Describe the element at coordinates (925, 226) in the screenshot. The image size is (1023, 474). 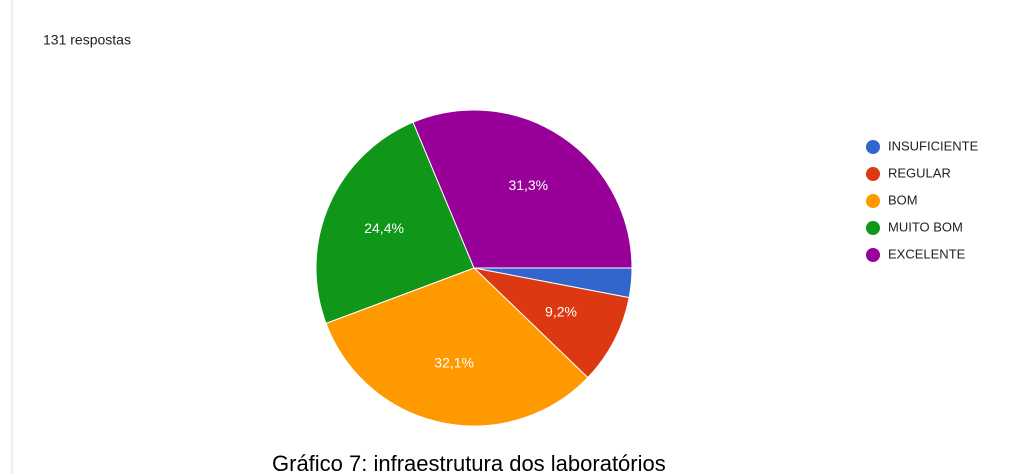
I see `legend-label: MUITO BOM` at that location.